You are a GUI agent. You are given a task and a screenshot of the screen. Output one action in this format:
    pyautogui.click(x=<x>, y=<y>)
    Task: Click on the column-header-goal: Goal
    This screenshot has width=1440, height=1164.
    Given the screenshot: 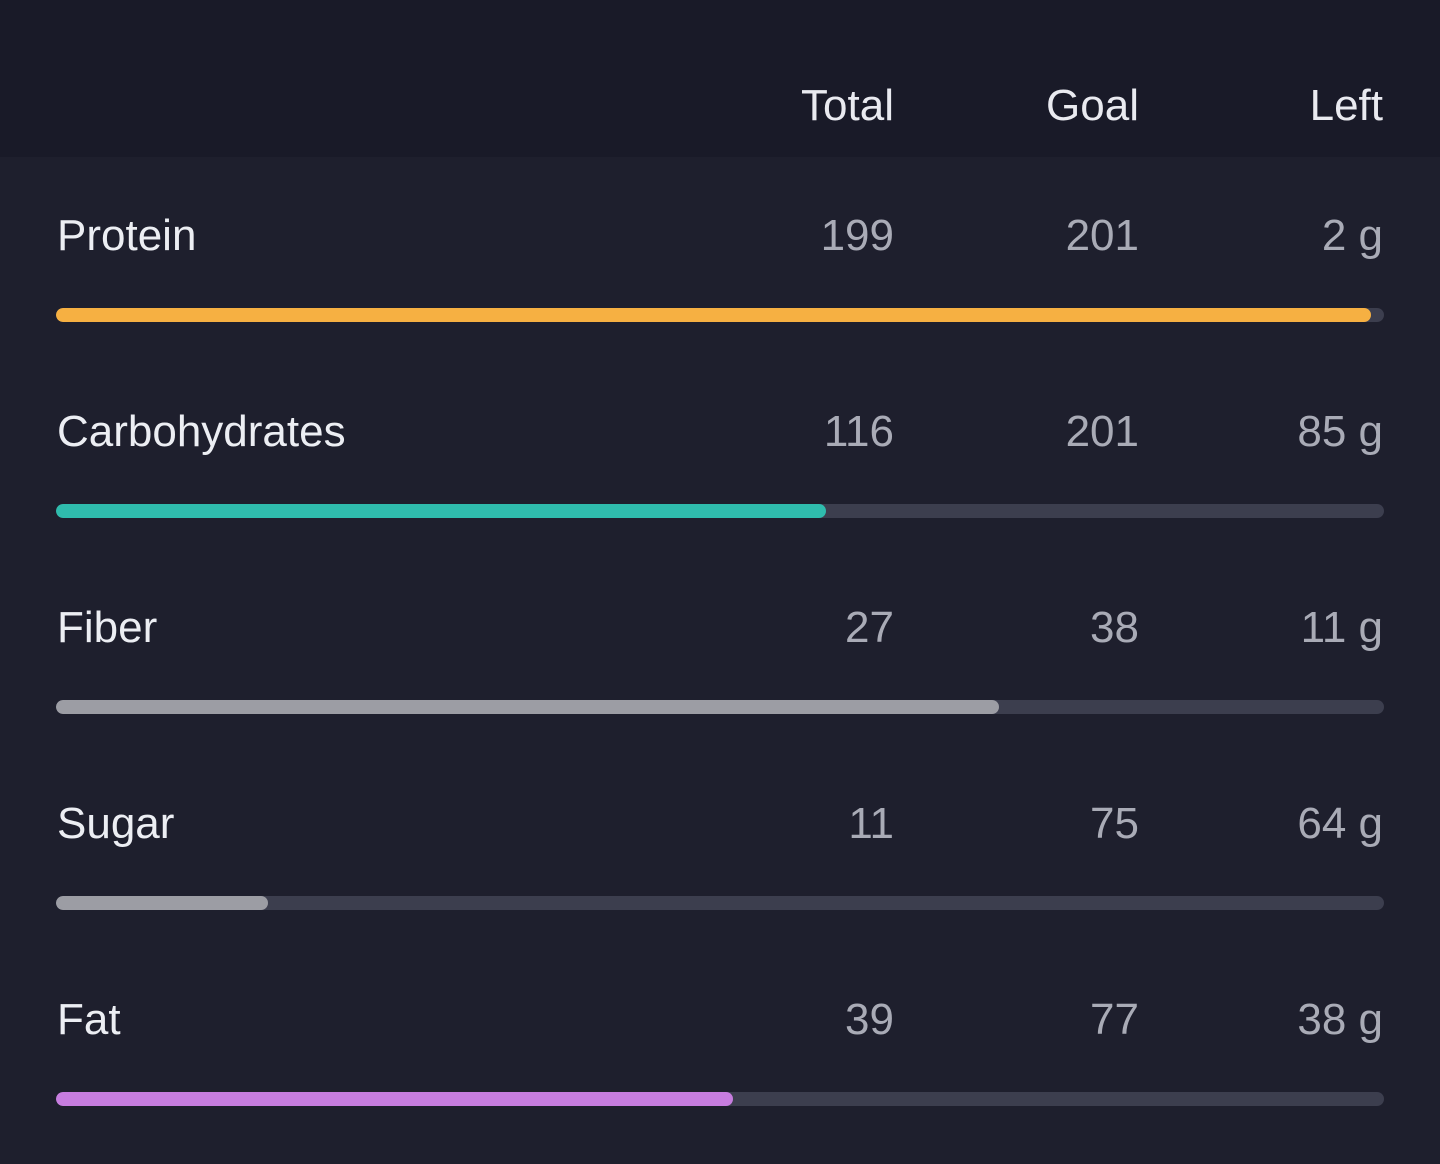 What is the action you would take?
    pyautogui.click(x=1092, y=105)
    